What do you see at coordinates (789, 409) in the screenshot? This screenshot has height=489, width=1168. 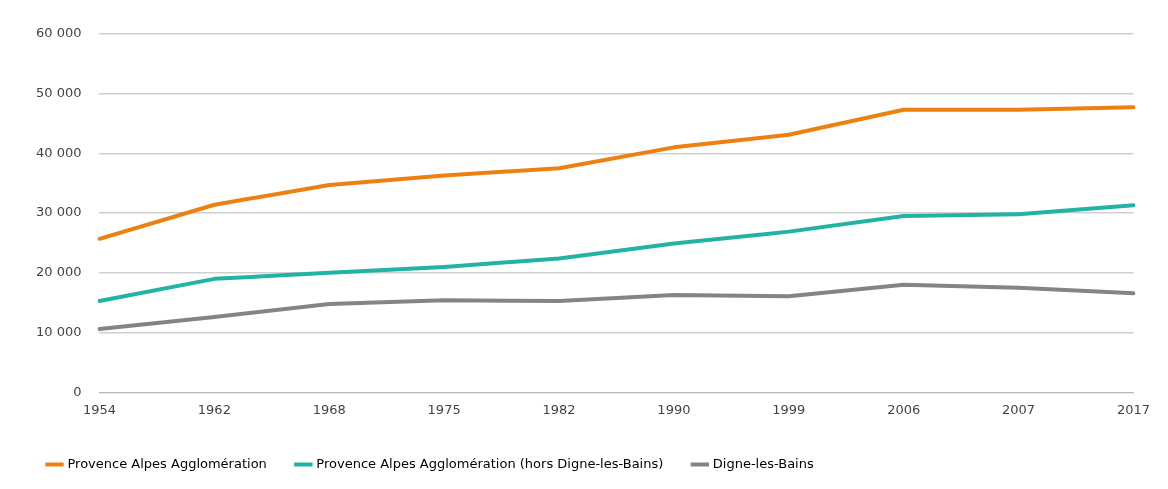 I see `x-tick-label: 1999` at bounding box center [789, 409].